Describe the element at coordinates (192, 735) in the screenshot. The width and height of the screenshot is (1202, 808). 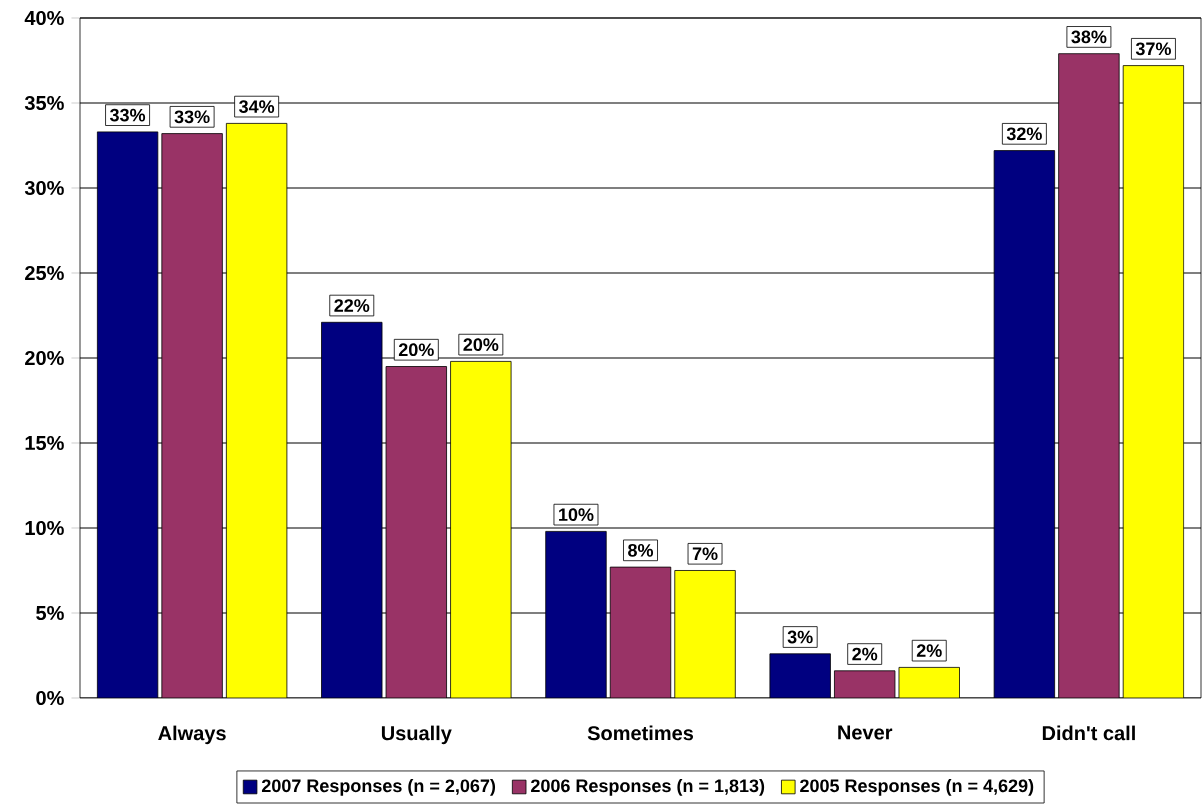
I see `x-tick-label: Always` at that location.